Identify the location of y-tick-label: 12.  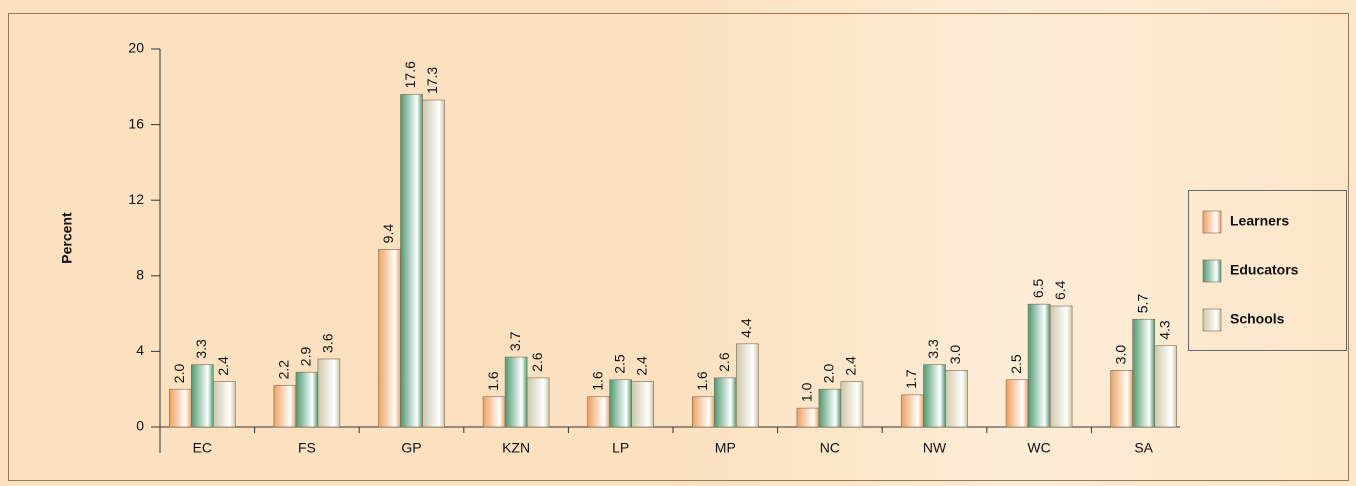
(136, 199).